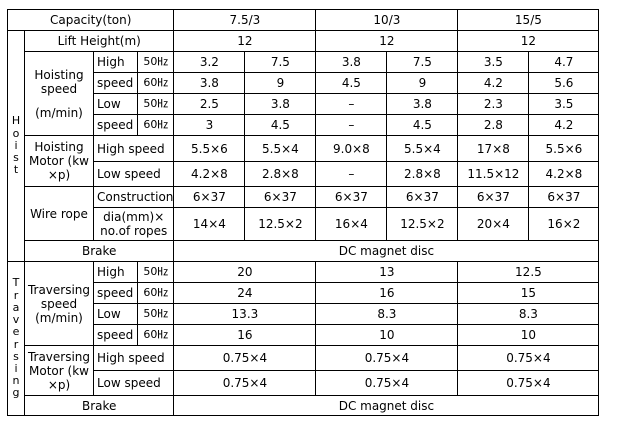 Image resolution: width=643 pixels, height=426 pixels. What do you see at coordinates (16, 332) in the screenshot?
I see `traversing-side-char: e` at bounding box center [16, 332].